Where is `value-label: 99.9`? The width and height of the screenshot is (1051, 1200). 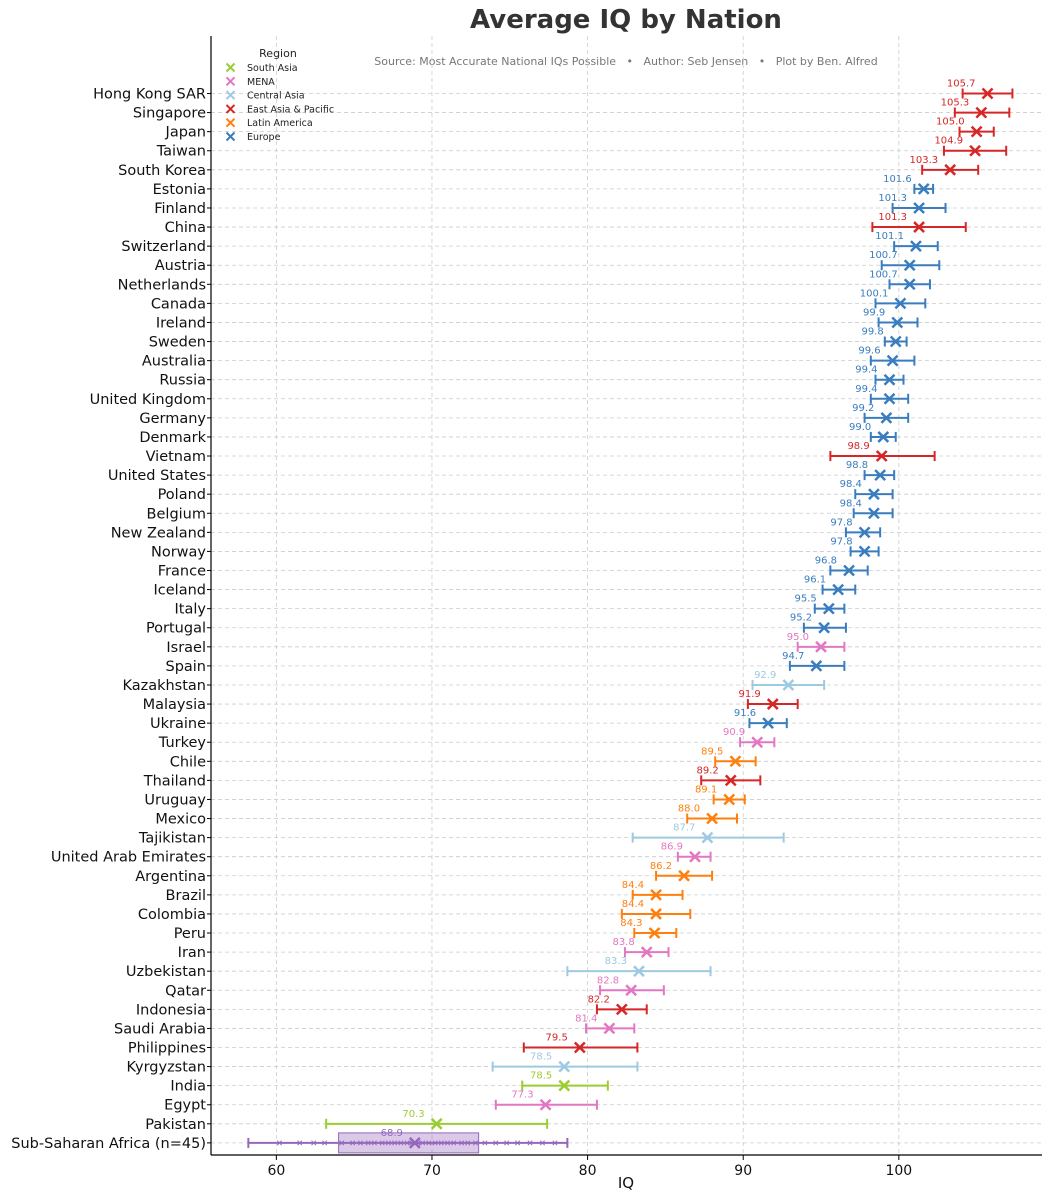
value-label: 99.9 is located at coordinates (874, 312).